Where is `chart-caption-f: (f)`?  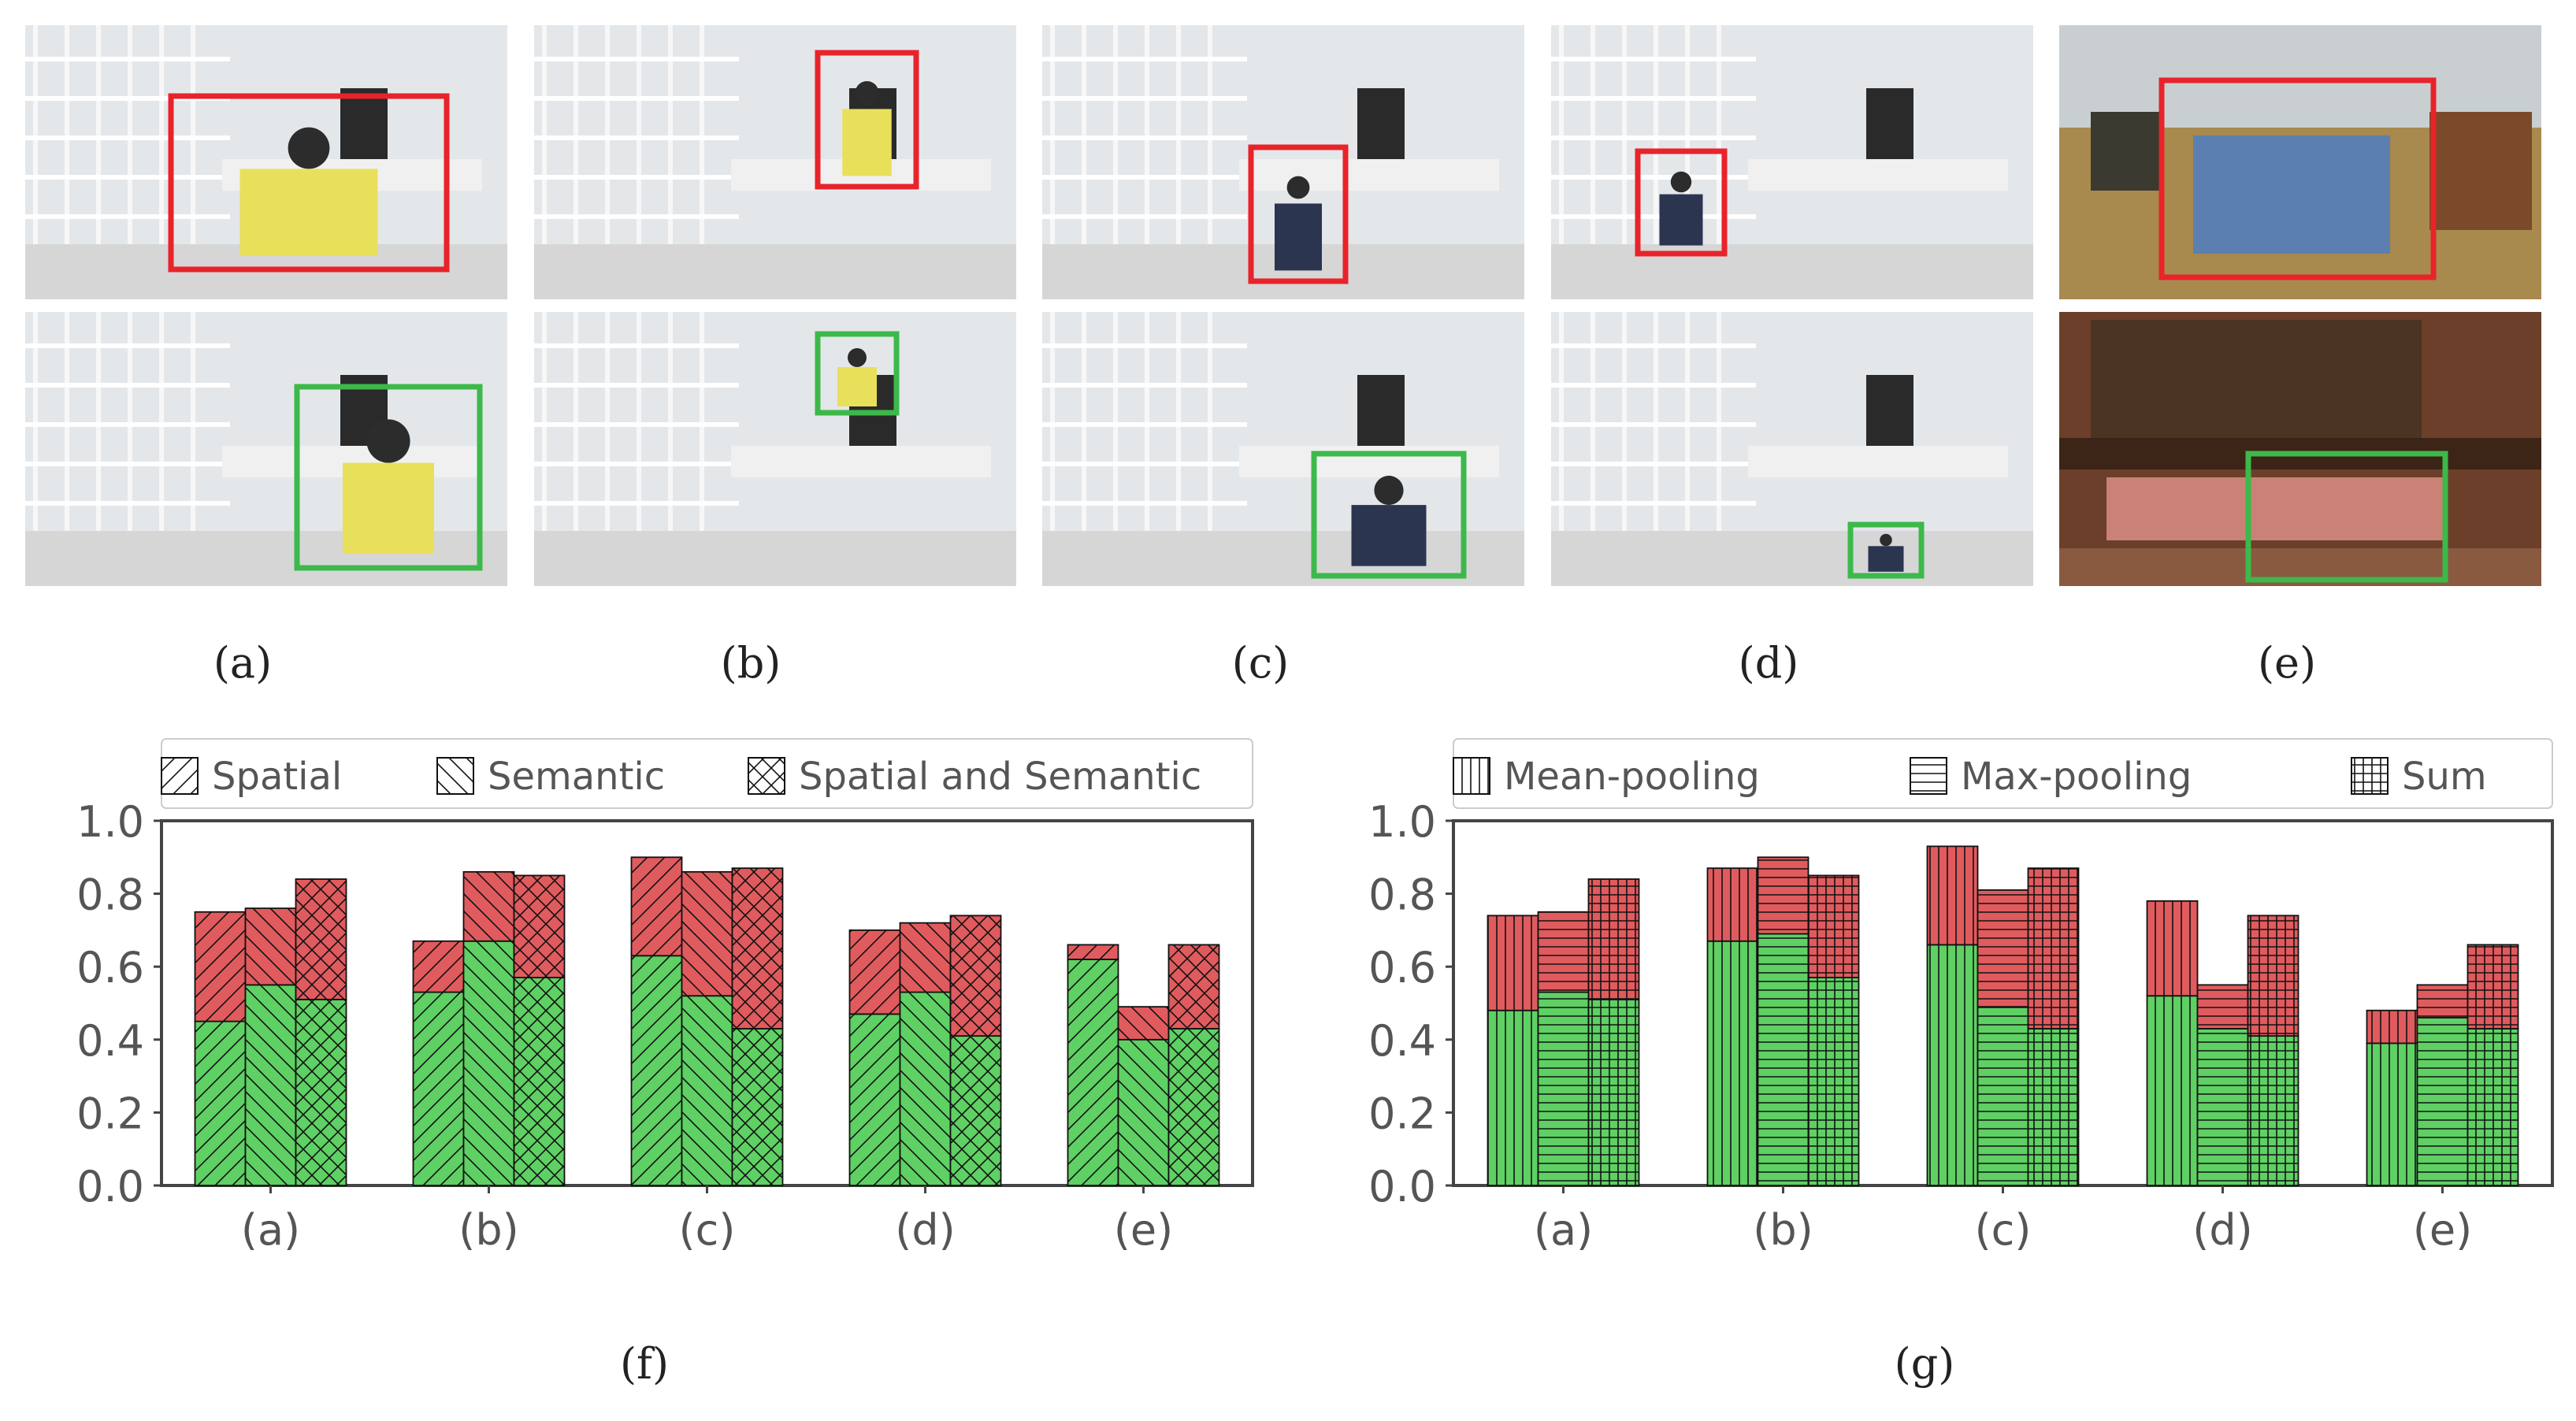 chart-caption-f: (f) is located at coordinates (644, 1364).